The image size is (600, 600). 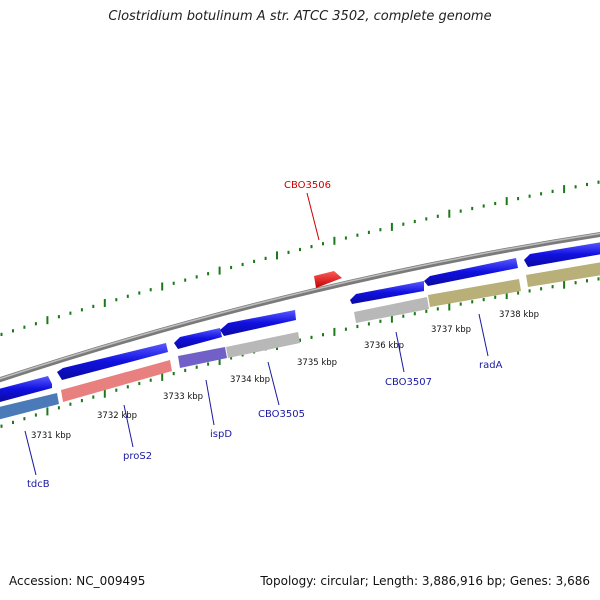 What do you see at coordinates (221, 434) in the screenshot?
I see `gene-label-ispD: ispD` at bounding box center [221, 434].